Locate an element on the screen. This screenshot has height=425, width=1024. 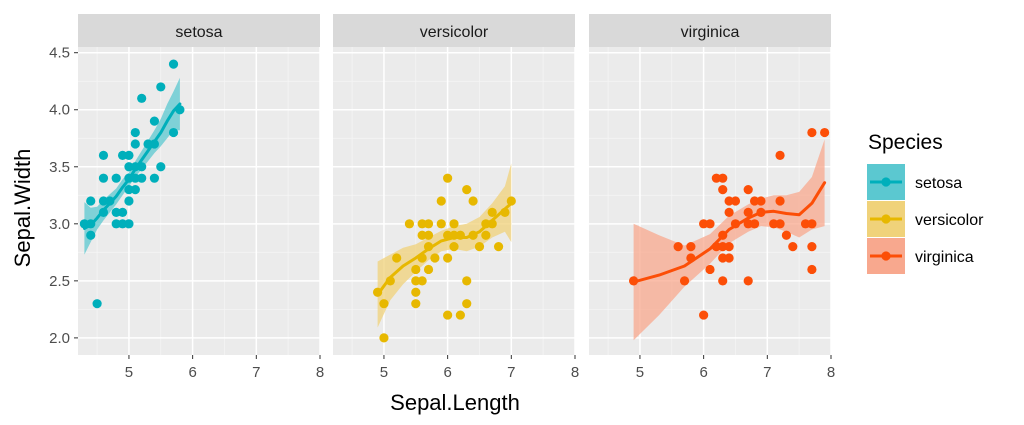
y-tick-label: 3.5 is located at coordinates (59, 167).